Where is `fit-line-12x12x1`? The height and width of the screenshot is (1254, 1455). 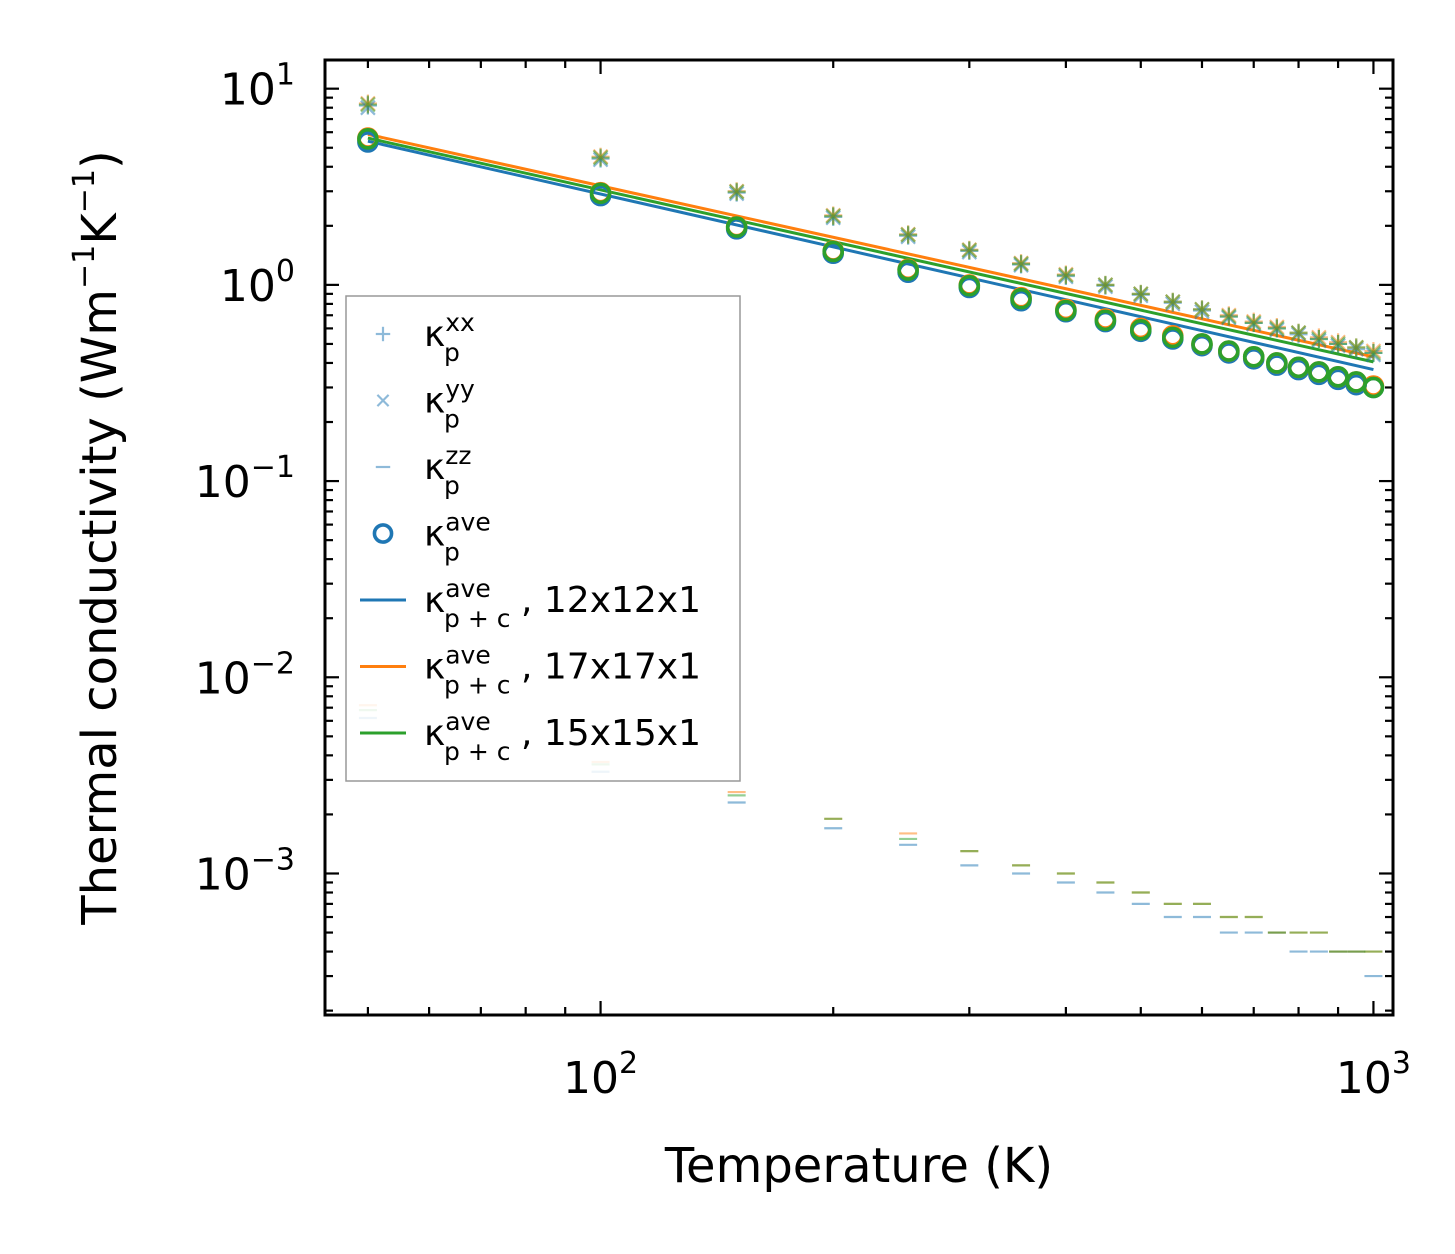
fit-line-12x12x1 is located at coordinates (870, 255).